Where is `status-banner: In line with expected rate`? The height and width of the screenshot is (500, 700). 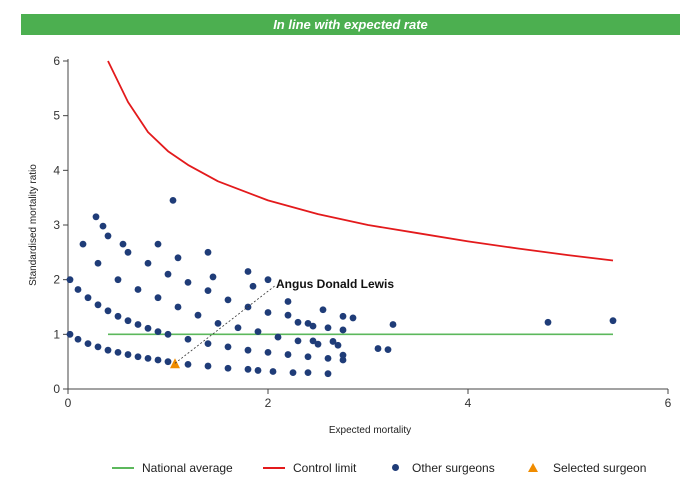 status-banner: In line with expected rate is located at coordinates (350, 24).